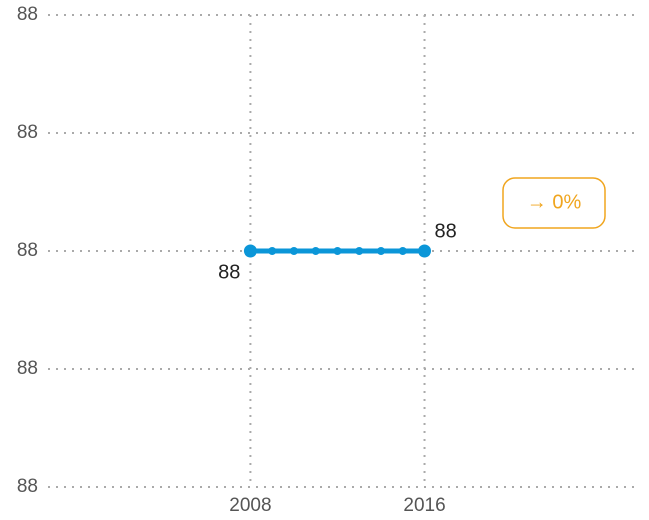 This screenshot has width=649, height=520. What do you see at coordinates (250, 505) in the screenshot?
I see `x-tick-label: 2008` at bounding box center [250, 505].